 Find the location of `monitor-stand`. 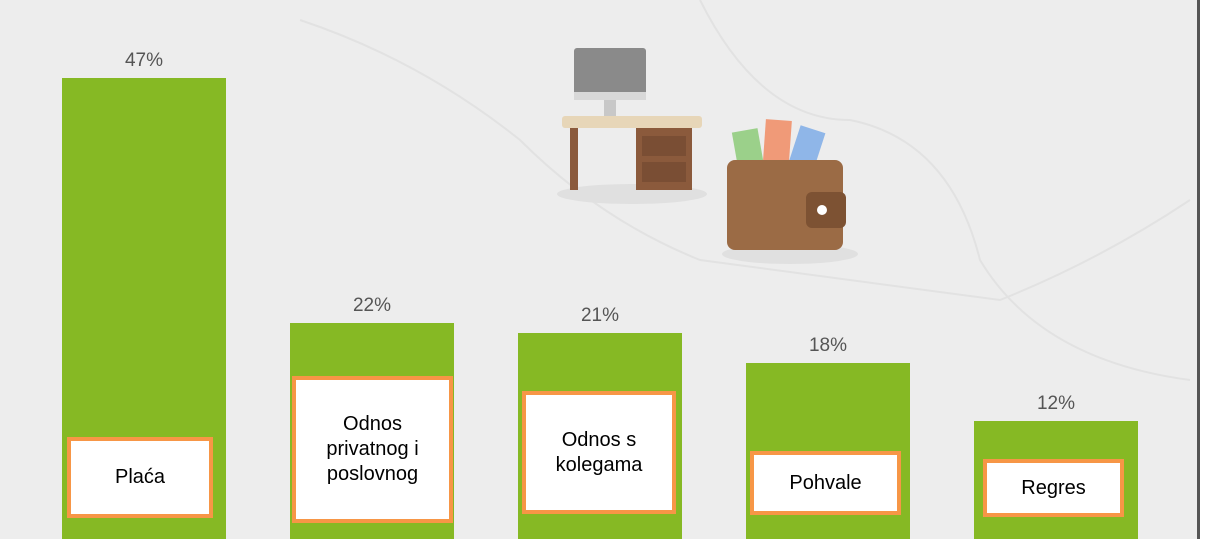

monitor-stand is located at coordinates (610, 108).